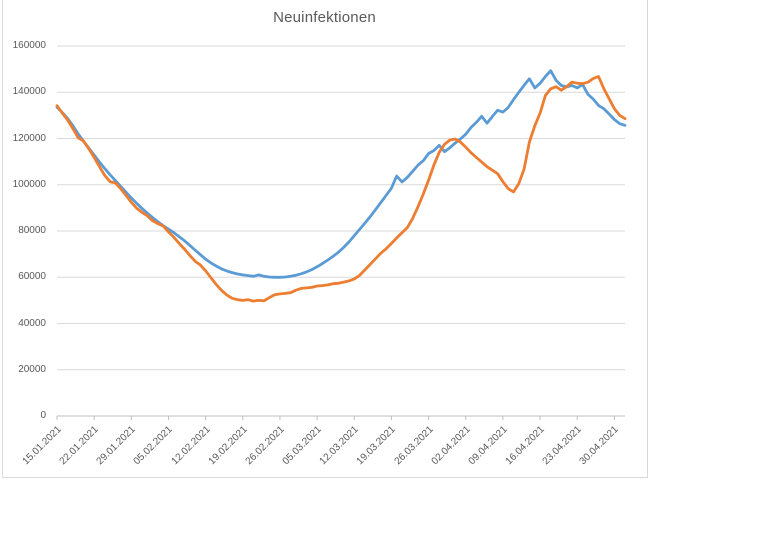  Describe the element at coordinates (324, 17) in the screenshot. I see `chart-title: Neuinfektionen` at that location.